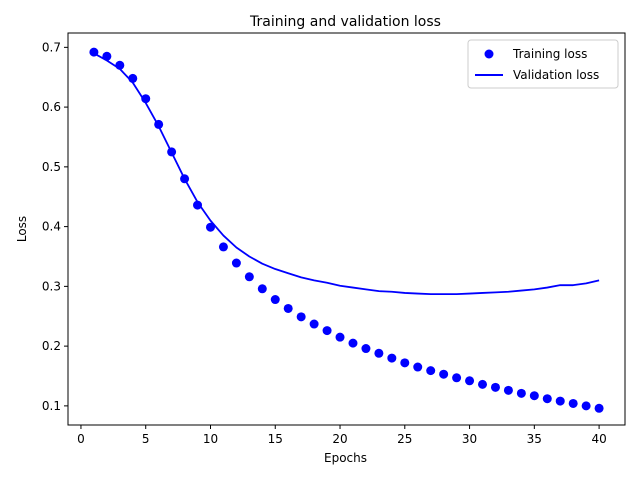  Describe the element at coordinates (469, 439) in the screenshot. I see `x-tick-label: 30` at that location.